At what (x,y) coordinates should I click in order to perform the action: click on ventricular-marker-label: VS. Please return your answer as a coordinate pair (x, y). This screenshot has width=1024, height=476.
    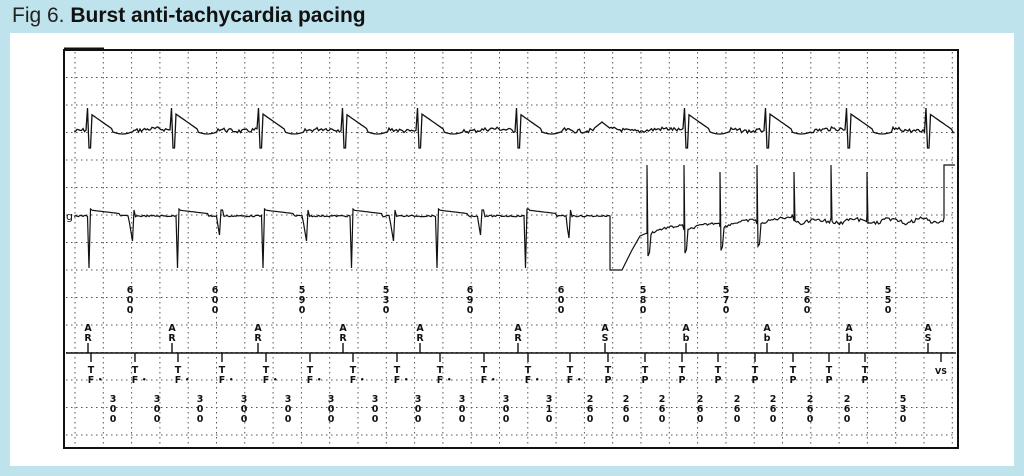
    Looking at the image, I should click on (941, 371).